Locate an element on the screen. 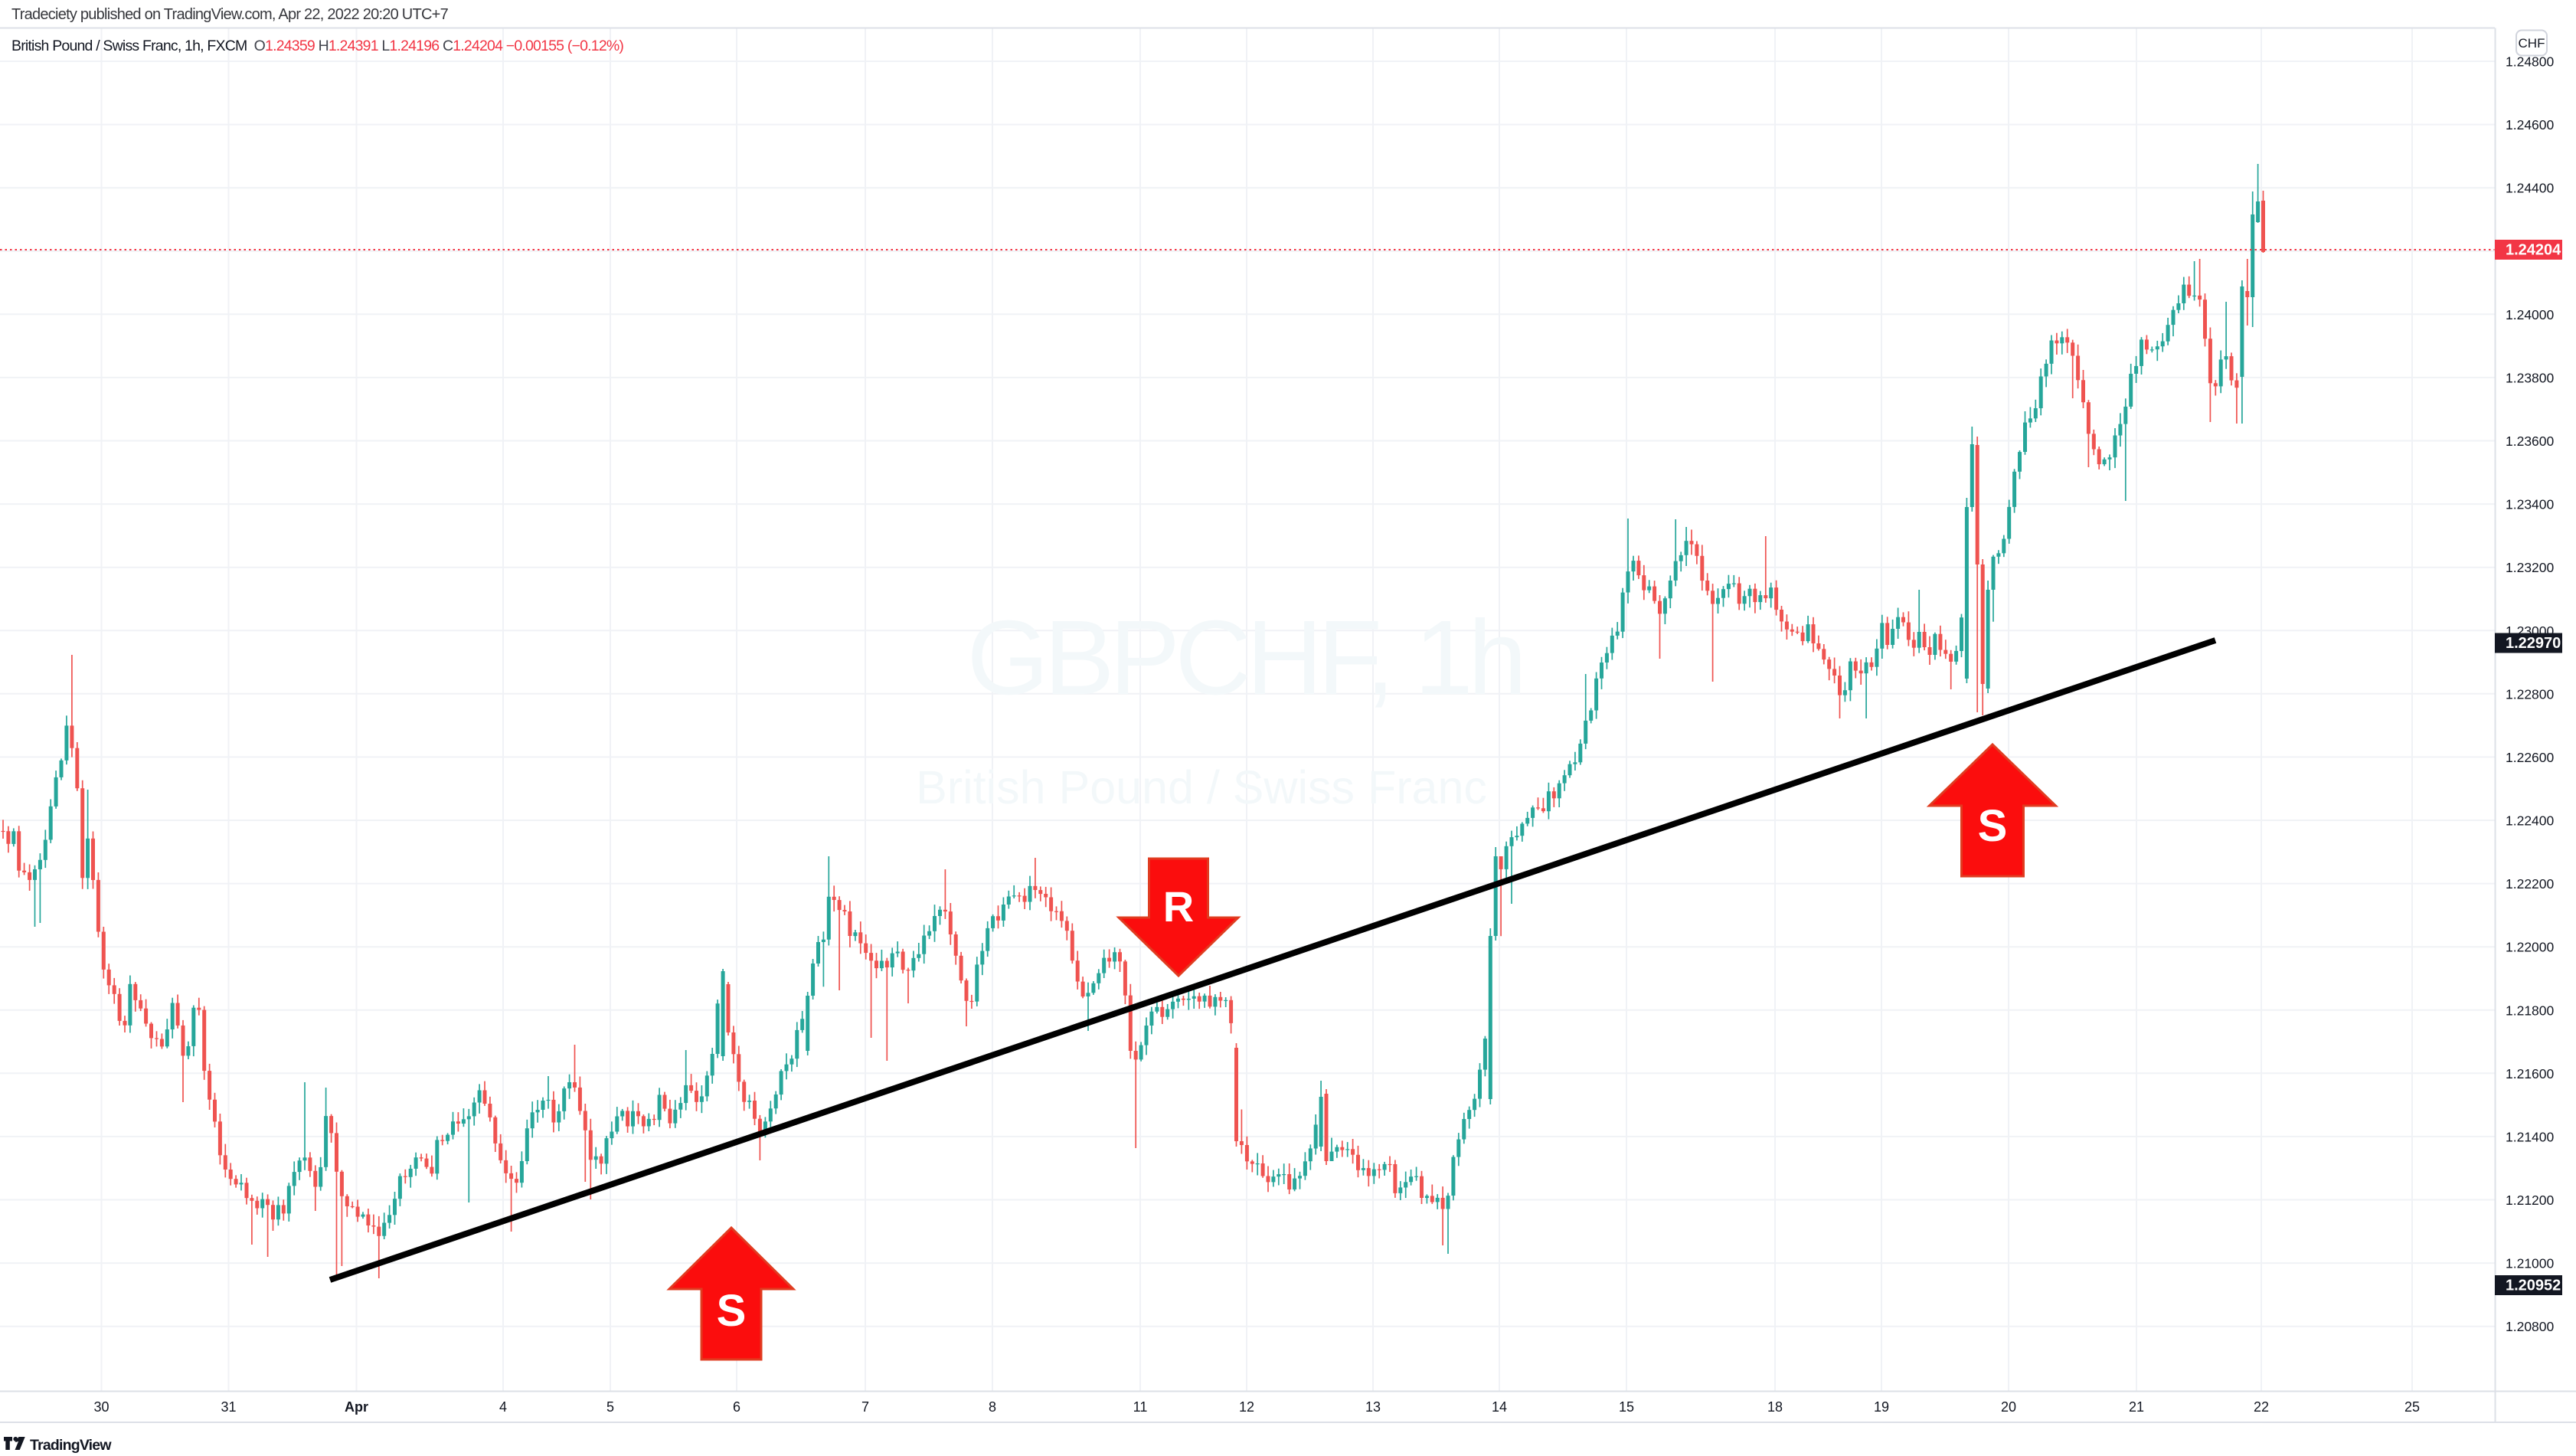  svg-text: 4 is located at coordinates (503, 1407).